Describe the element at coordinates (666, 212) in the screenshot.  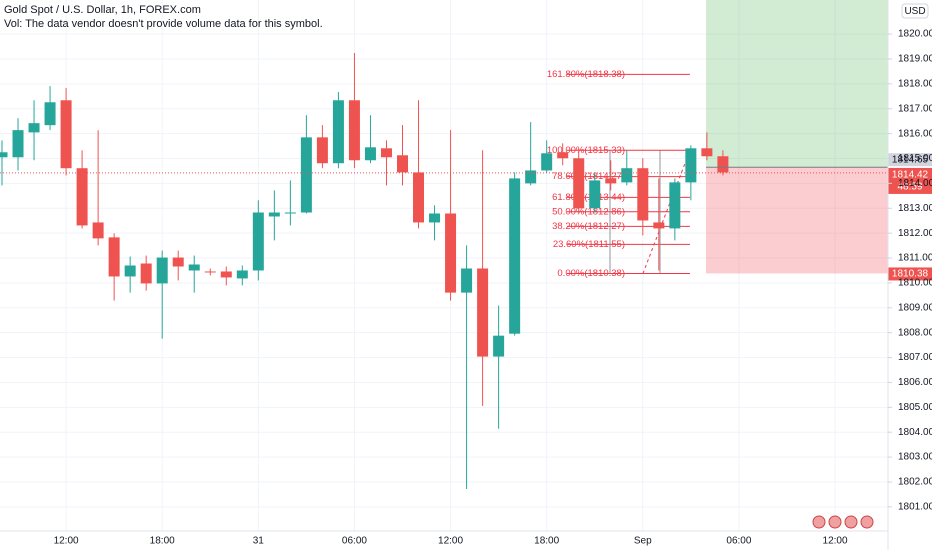
I see `fib-trend` at that location.